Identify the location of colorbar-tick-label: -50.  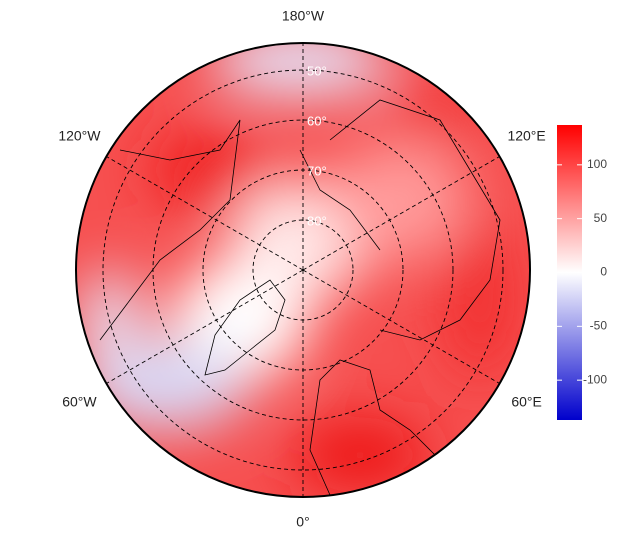
(599, 326).